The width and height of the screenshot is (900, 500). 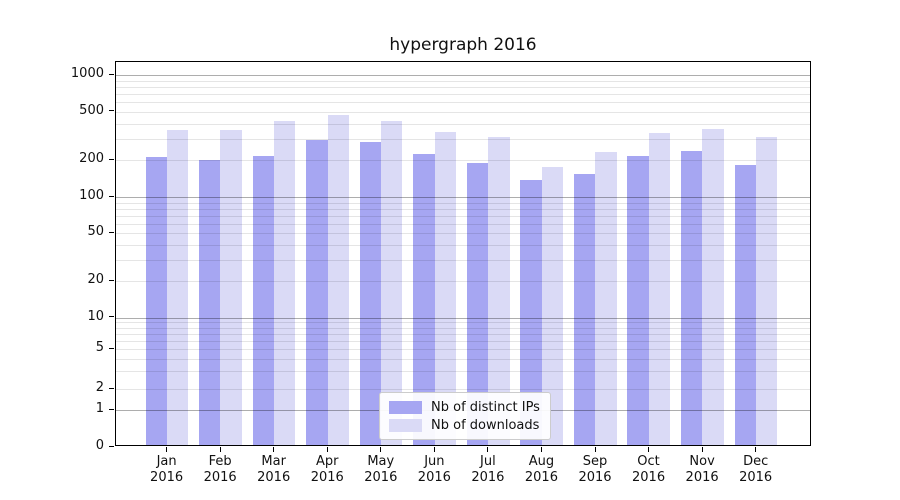 I want to click on y-tick-label: 1, so click(x=99, y=408).